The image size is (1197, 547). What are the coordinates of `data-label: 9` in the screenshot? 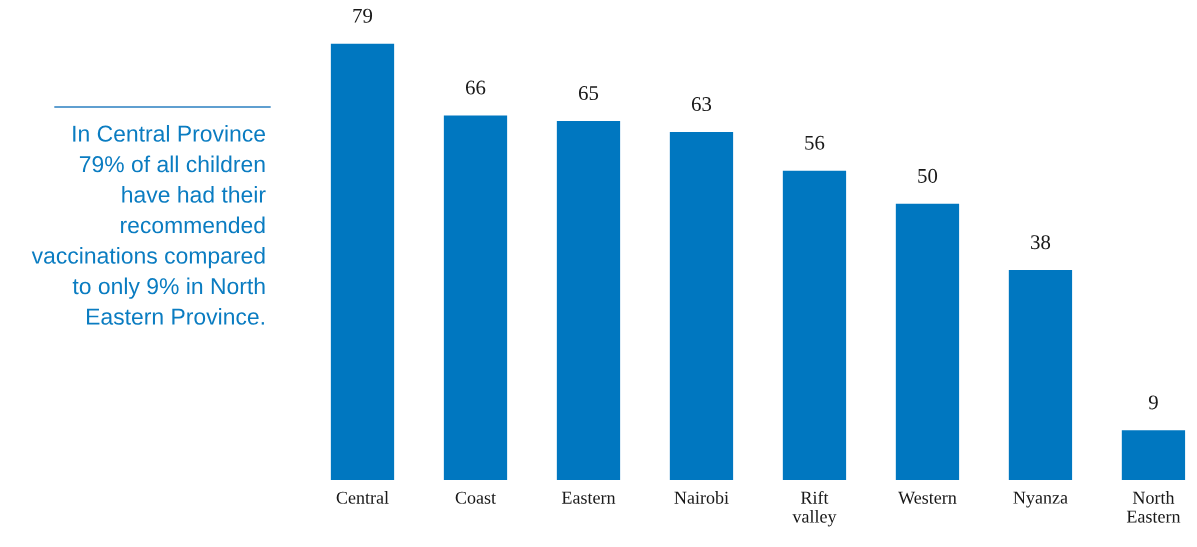 It's located at (1153, 402).